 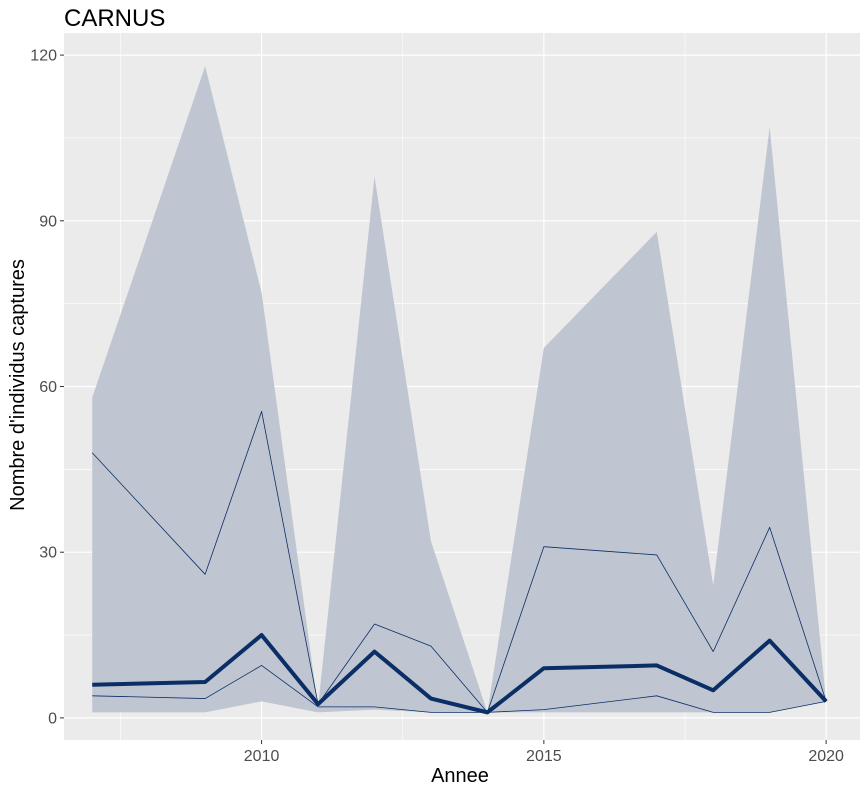 I want to click on x-axis-ticks: 2010 2015 2020, so click(x=544, y=752).